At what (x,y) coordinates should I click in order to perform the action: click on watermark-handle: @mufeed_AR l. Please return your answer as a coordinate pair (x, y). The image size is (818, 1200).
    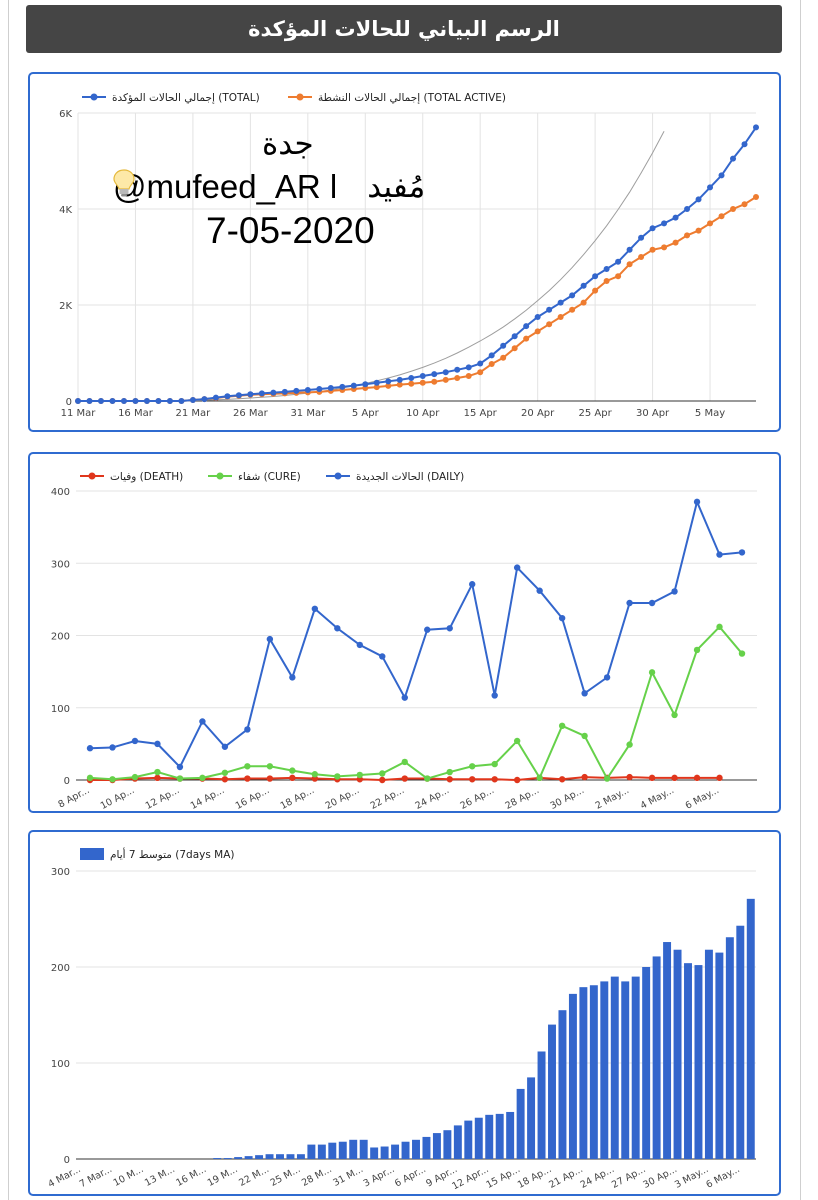
    Looking at the image, I should click on (225, 186).